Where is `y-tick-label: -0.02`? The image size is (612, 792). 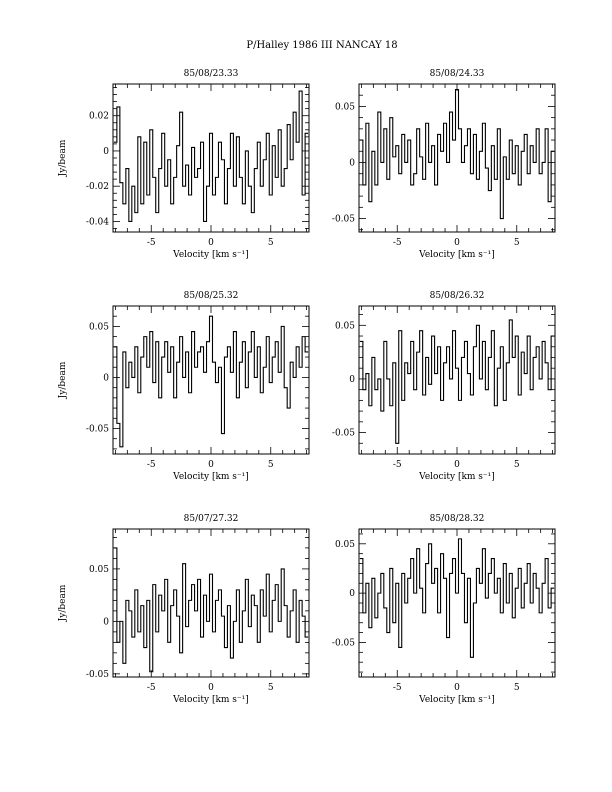 y-tick-label: -0.02 is located at coordinates (97, 187).